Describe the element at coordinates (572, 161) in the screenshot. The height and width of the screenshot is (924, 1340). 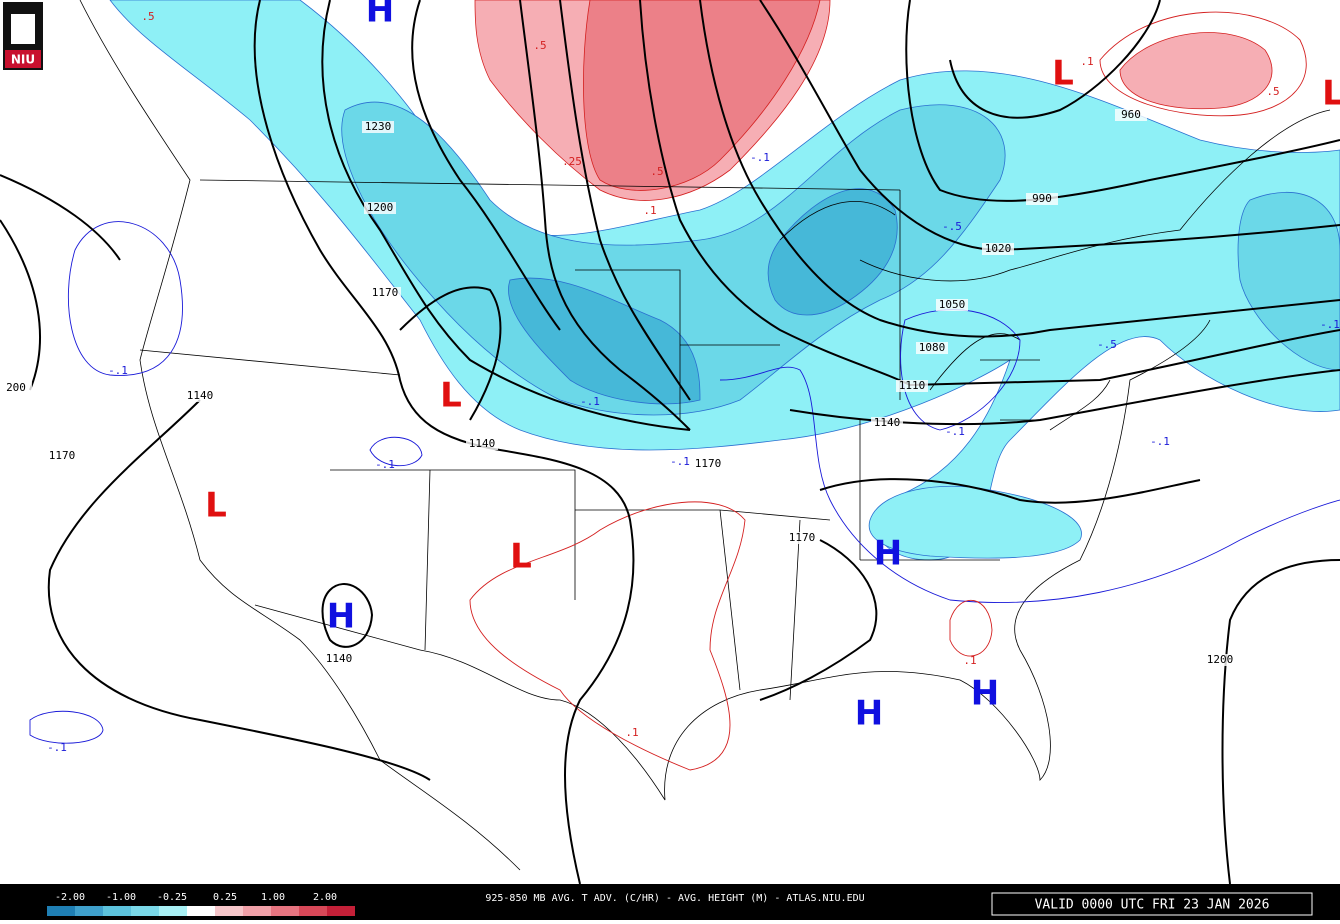
I see `advection-label: .25` at that location.